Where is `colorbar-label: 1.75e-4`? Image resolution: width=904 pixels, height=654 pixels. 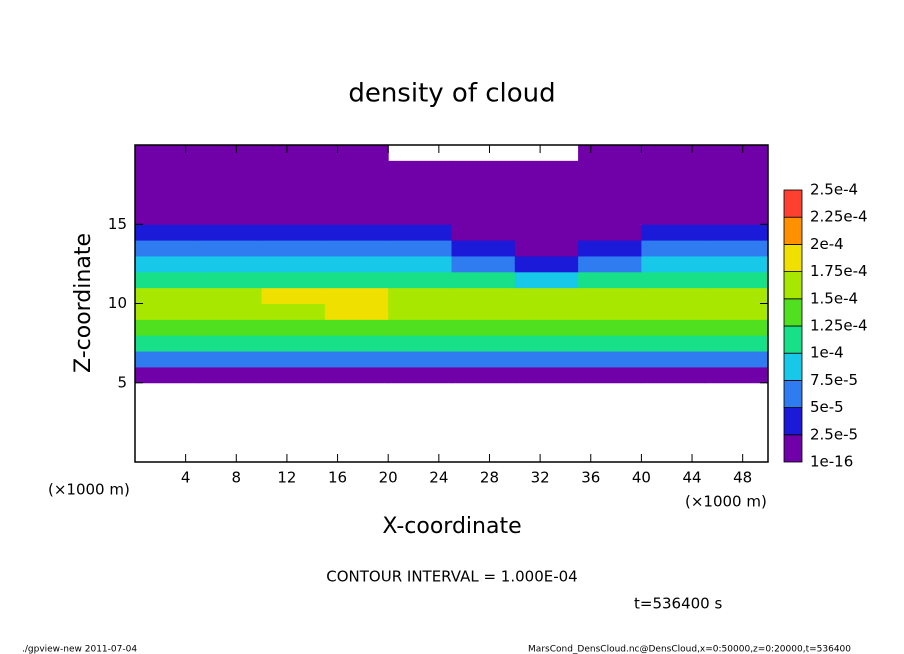
colorbar-label: 1.75e-4 is located at coordinates (839, 271).